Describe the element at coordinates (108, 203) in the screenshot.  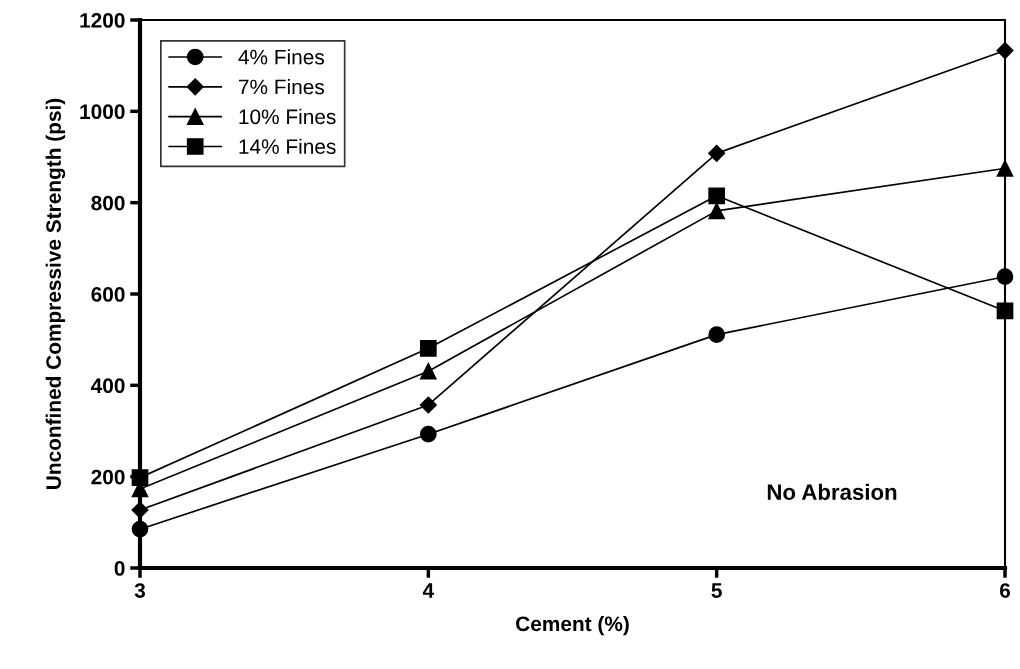
I see `y-tick-label: 800` at that location.